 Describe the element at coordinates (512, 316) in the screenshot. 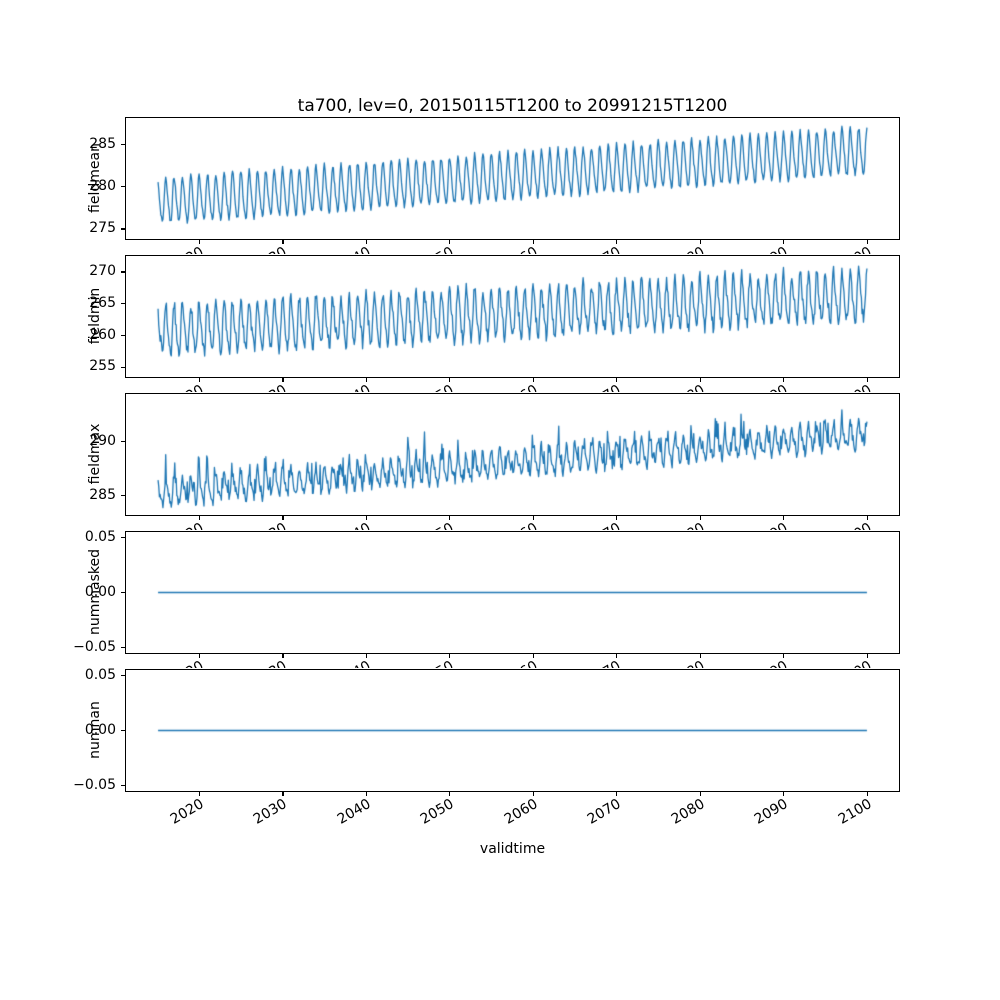

I see `line-plot-fieldmin` at that location.